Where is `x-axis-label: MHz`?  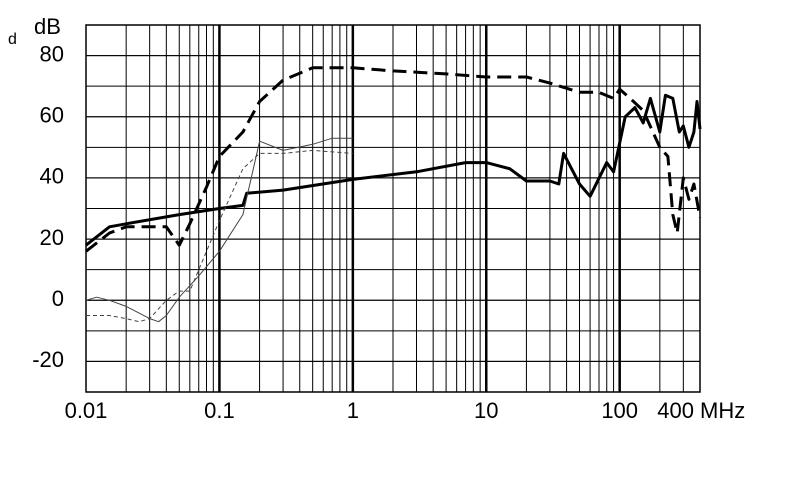 x-axis-label: MHz is located at coordinates (722, 410).